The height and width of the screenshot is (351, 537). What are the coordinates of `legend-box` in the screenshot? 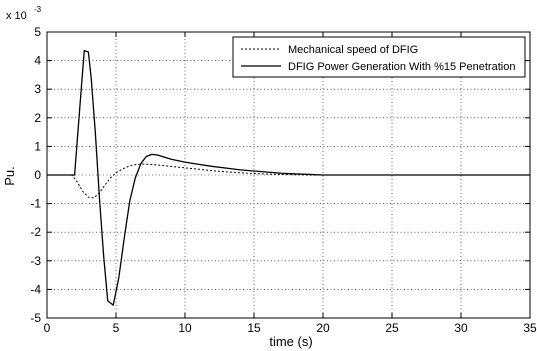 It's located at (379, 57).